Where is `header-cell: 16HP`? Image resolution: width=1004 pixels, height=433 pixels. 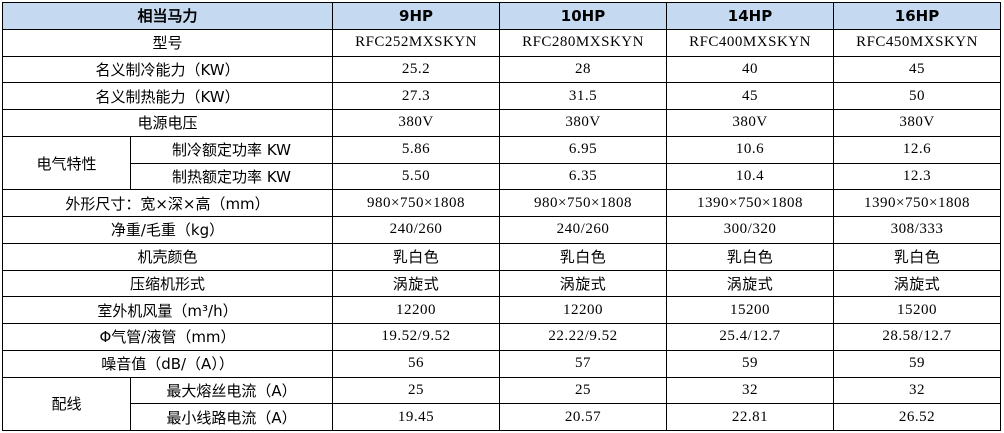
header-cell: 16HP is located at coordinates (917, 16).